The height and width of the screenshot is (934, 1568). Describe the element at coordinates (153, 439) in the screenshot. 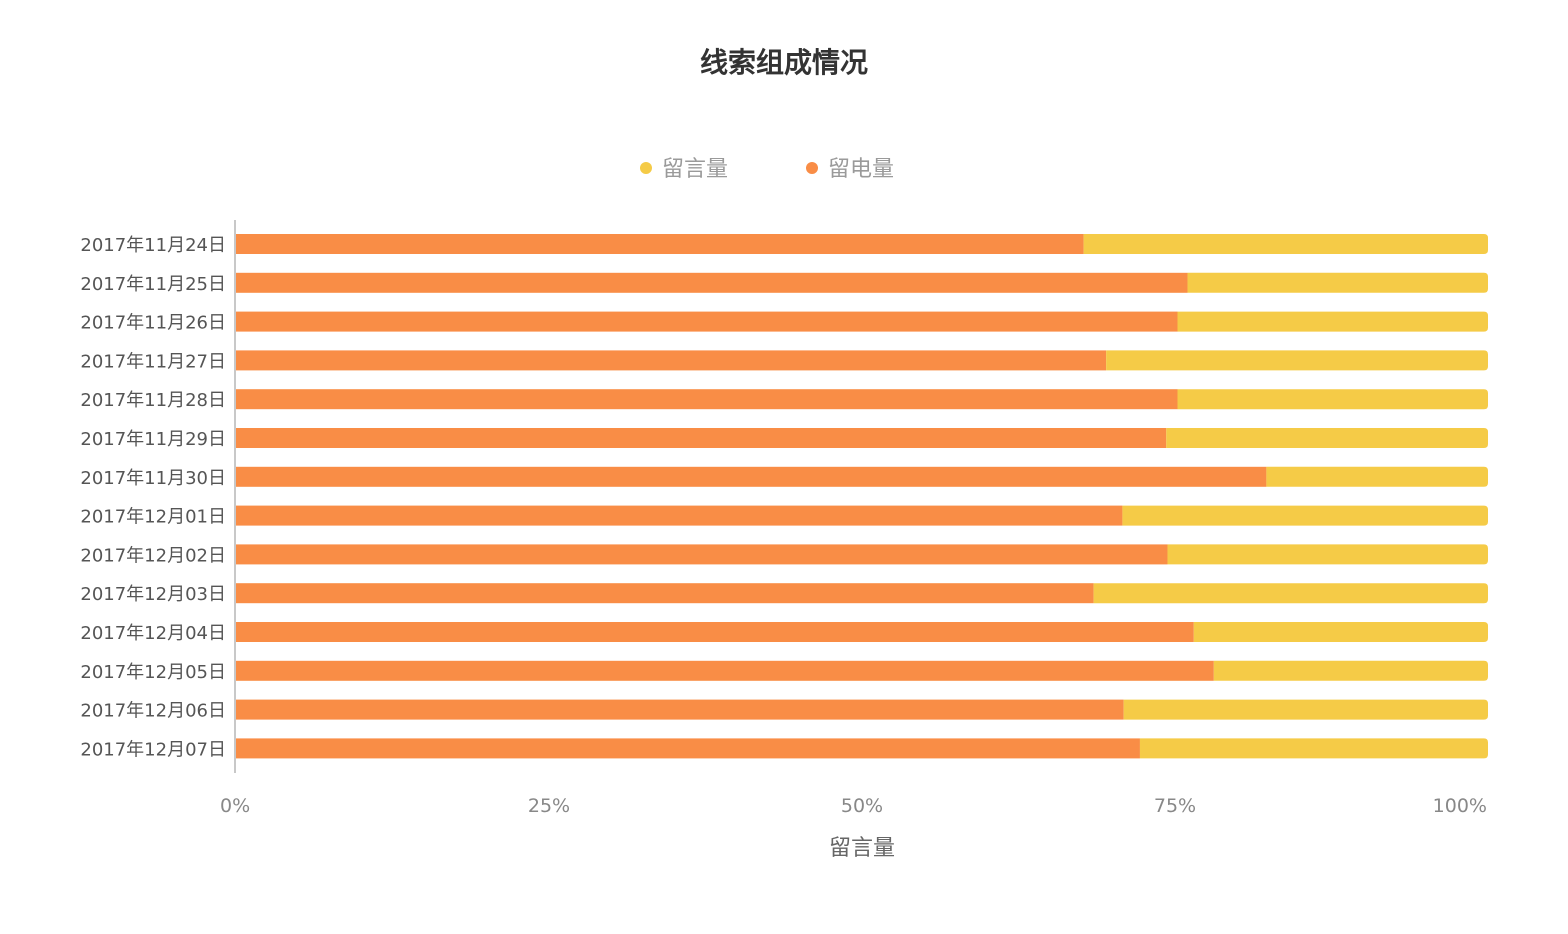

I see `category-label-6: 2017年11月29日` at that location.